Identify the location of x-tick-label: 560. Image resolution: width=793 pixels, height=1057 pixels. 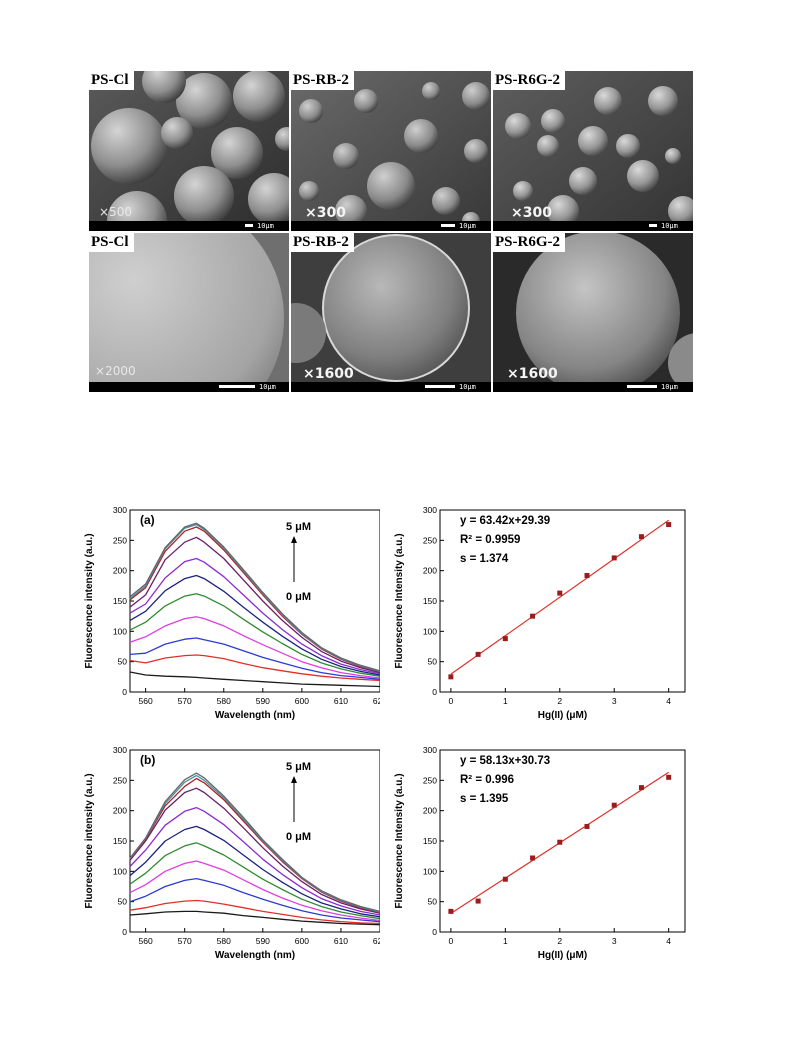
(146, 701).